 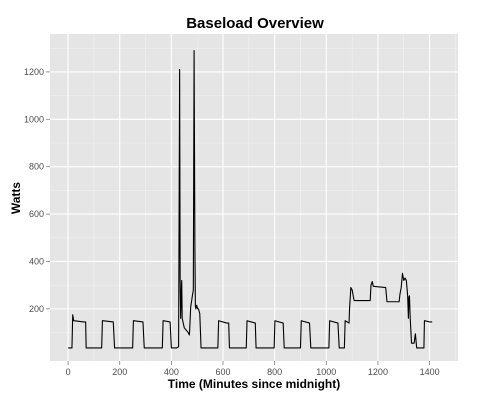 I want to click on x-tick-label: 400, so click(x=171, y=372).